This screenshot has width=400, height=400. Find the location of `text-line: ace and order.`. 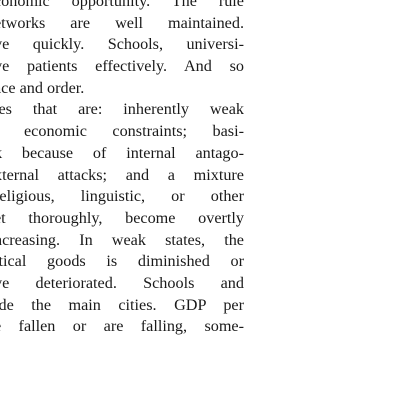

text-line: ace and order. is located at coordinates (122, 89).